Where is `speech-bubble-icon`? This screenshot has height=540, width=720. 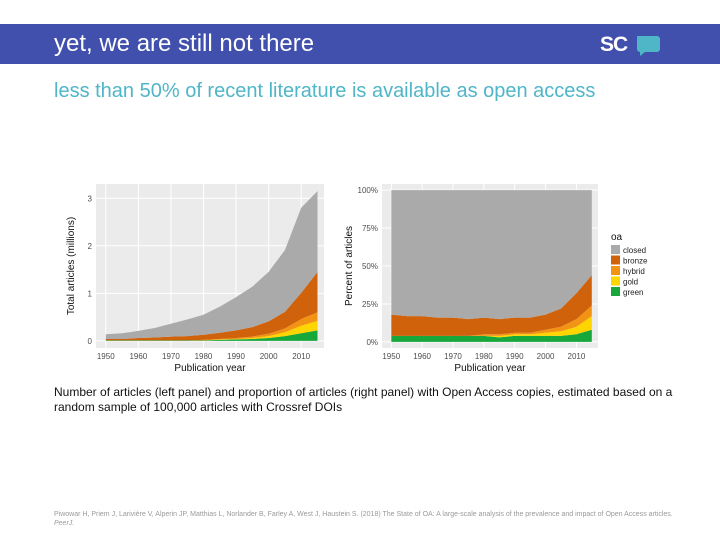
speech-bubble-icon is located at coordinates (648, 46).